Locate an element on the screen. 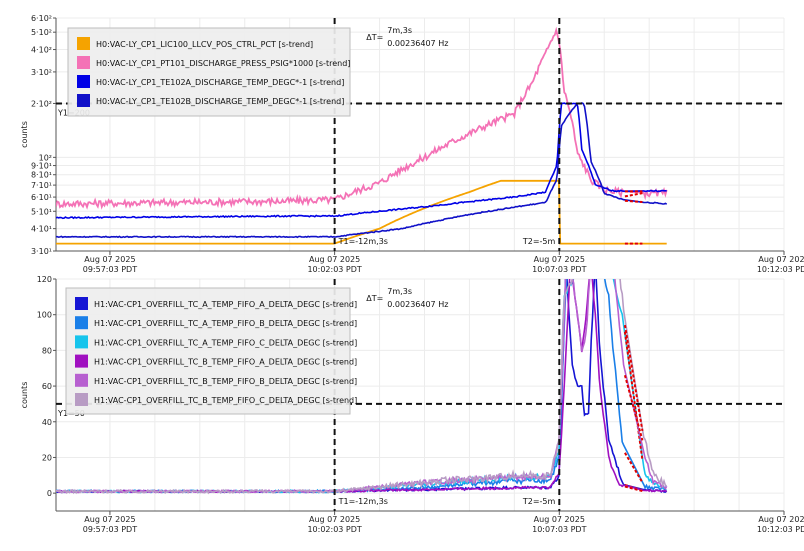  y-tick-label: 5·10² is located at coordinates (41, 32).